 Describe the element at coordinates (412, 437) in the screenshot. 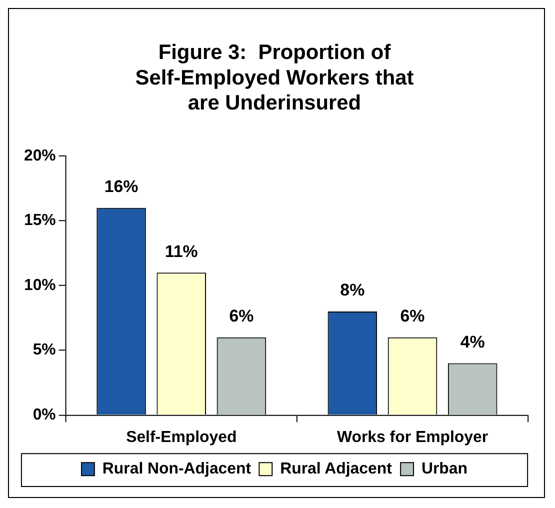

I see `x-tick-label: Works for Employer` at that location.